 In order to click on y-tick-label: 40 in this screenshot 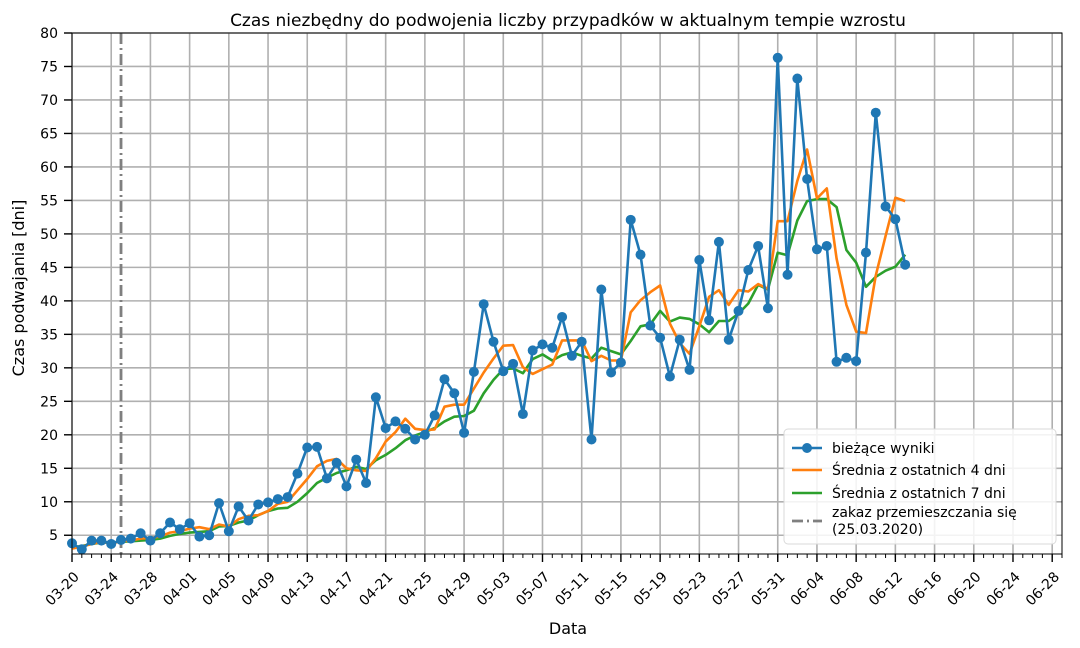, I will do `click(49, 302)`.